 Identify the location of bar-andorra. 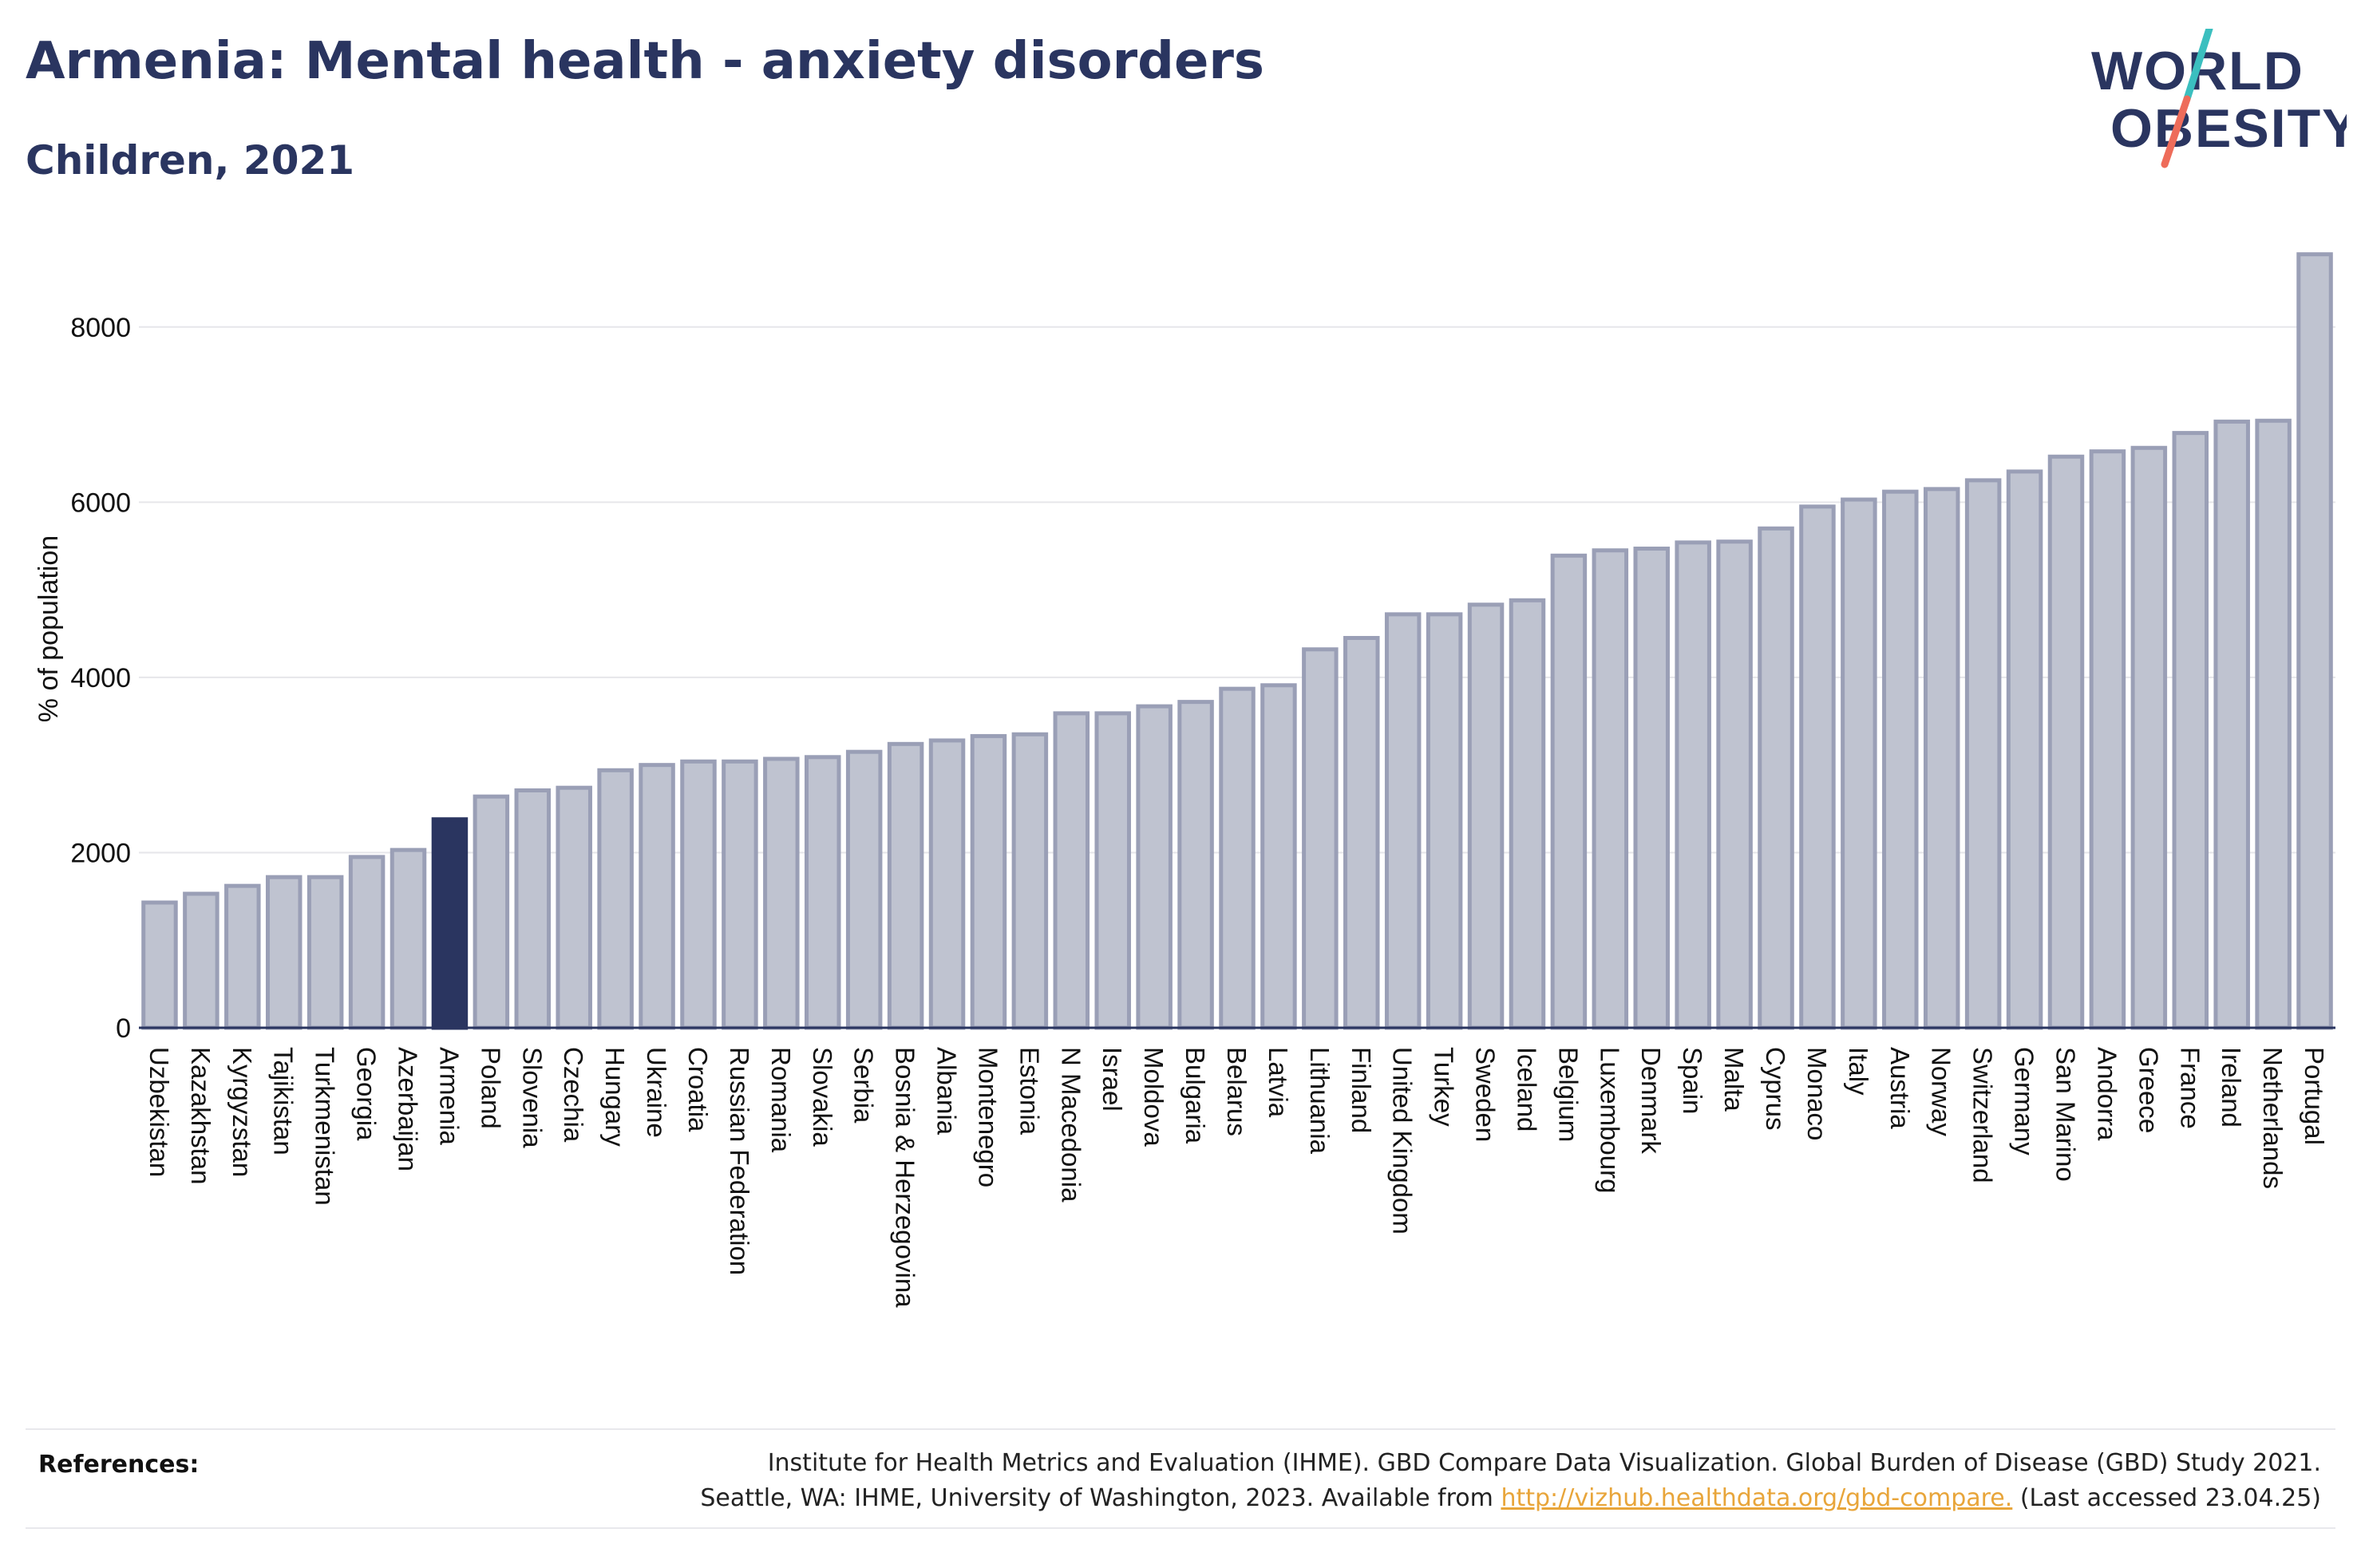
(2107, 739).